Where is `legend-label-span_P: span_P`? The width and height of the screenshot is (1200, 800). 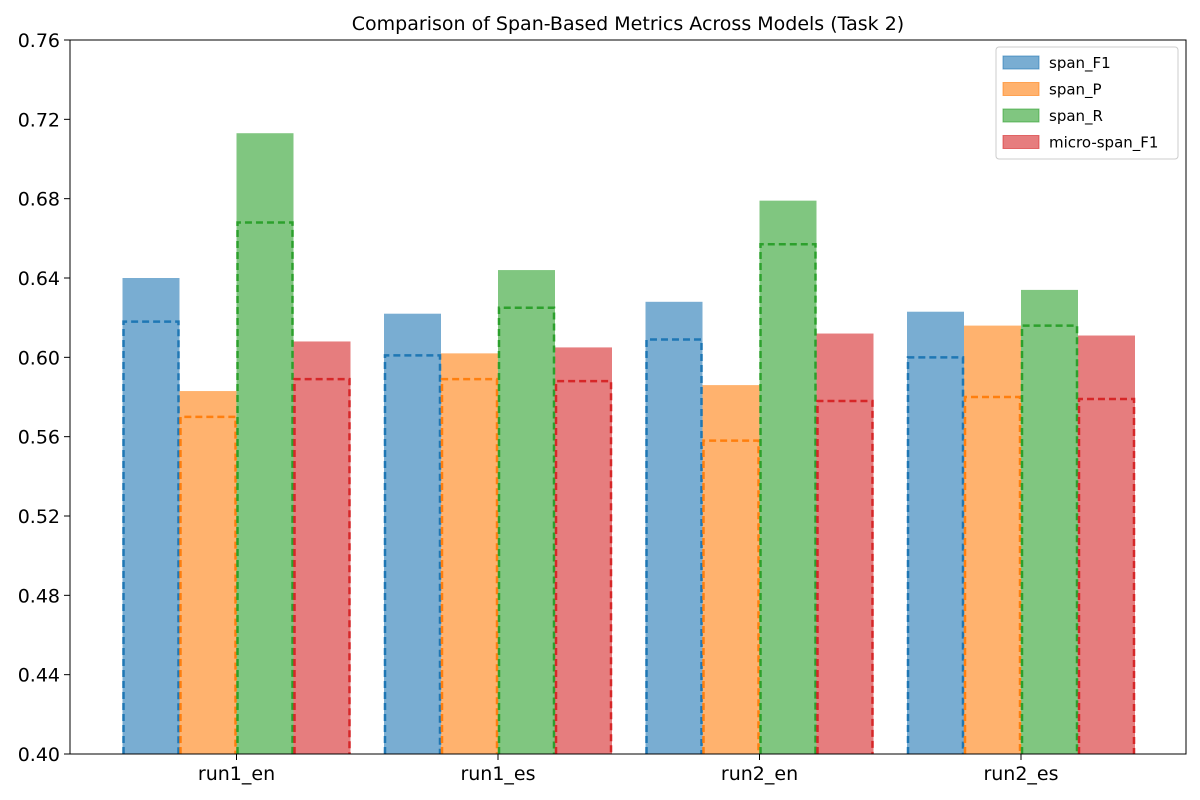
legend-label-span_P: span_P is located at coordinates (1075, 90).